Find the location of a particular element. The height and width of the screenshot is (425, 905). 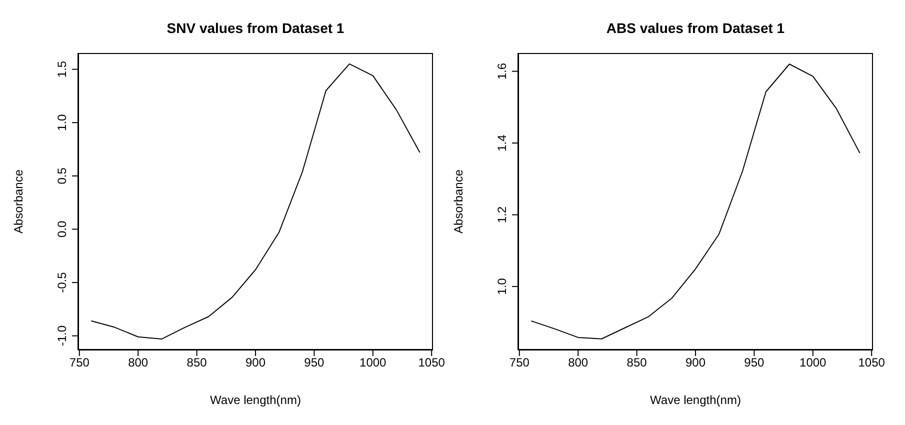

y-tick-label: 1.2 is located at coordinates (502, 215).